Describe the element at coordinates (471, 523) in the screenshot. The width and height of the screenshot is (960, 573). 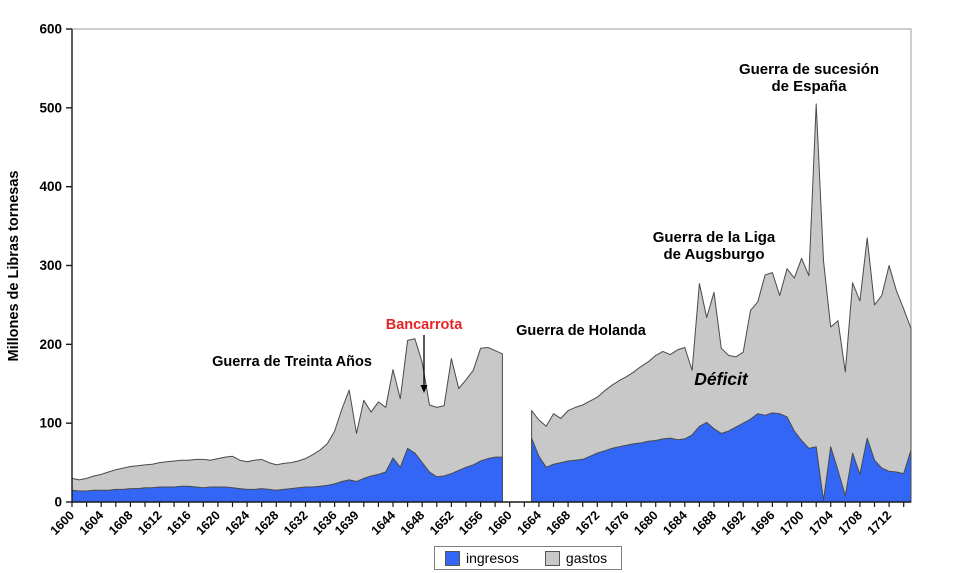
I see `x-tick-label: 1656` at that location.